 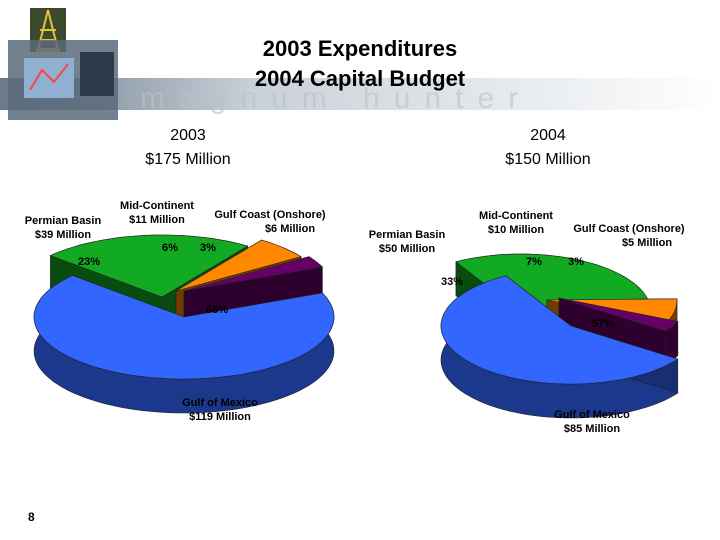 What do you see at coordinates (184, 344) in the screenshot?
I see `pie-2003-slice-gulf-of-mexico` at bounding box center [184, 344].